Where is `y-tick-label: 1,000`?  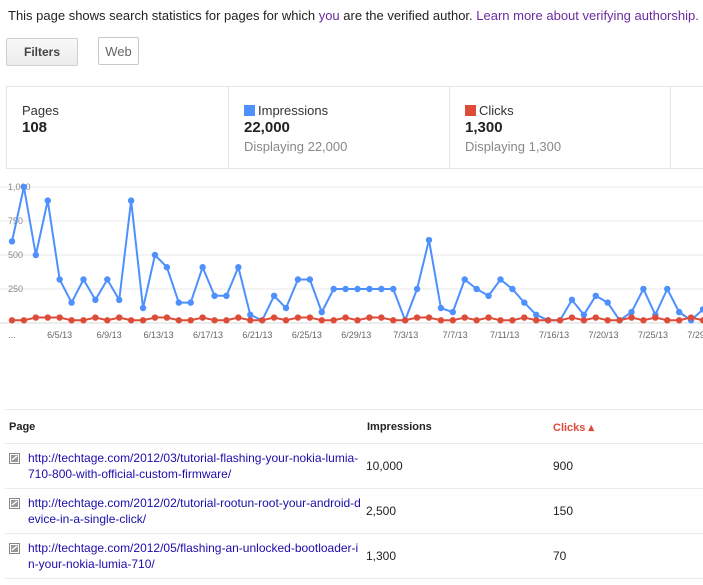
y-tick-label: 1,000 is located at coordinates (19, 187).